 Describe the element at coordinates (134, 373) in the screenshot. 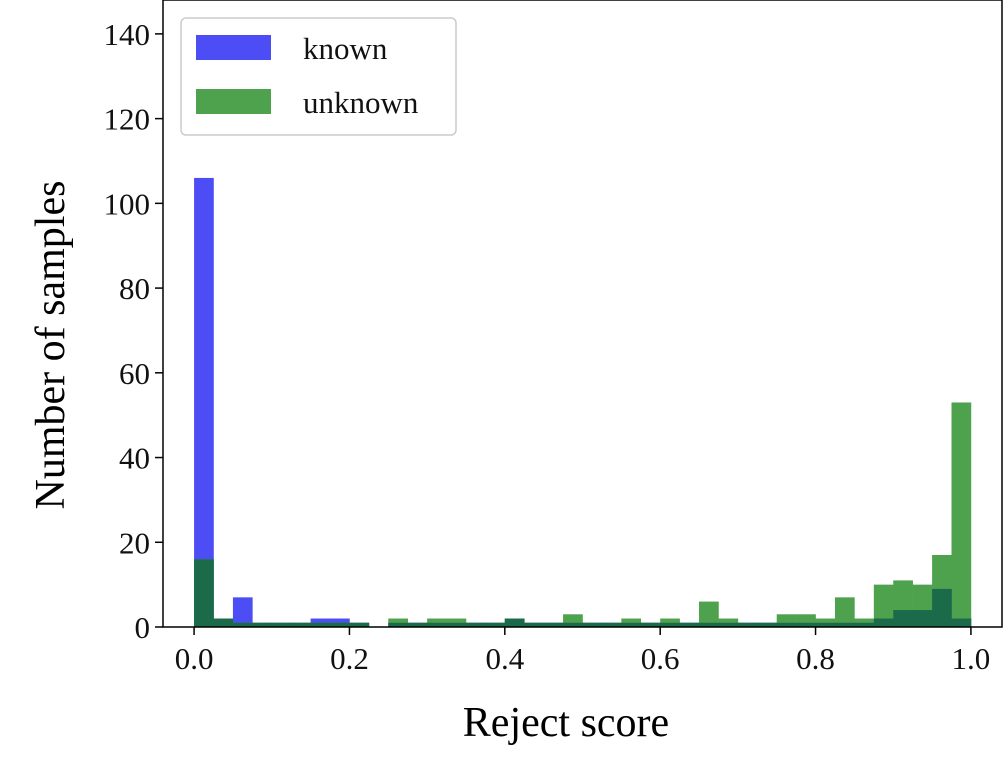

I see `y-tick-label: 60` at that location.